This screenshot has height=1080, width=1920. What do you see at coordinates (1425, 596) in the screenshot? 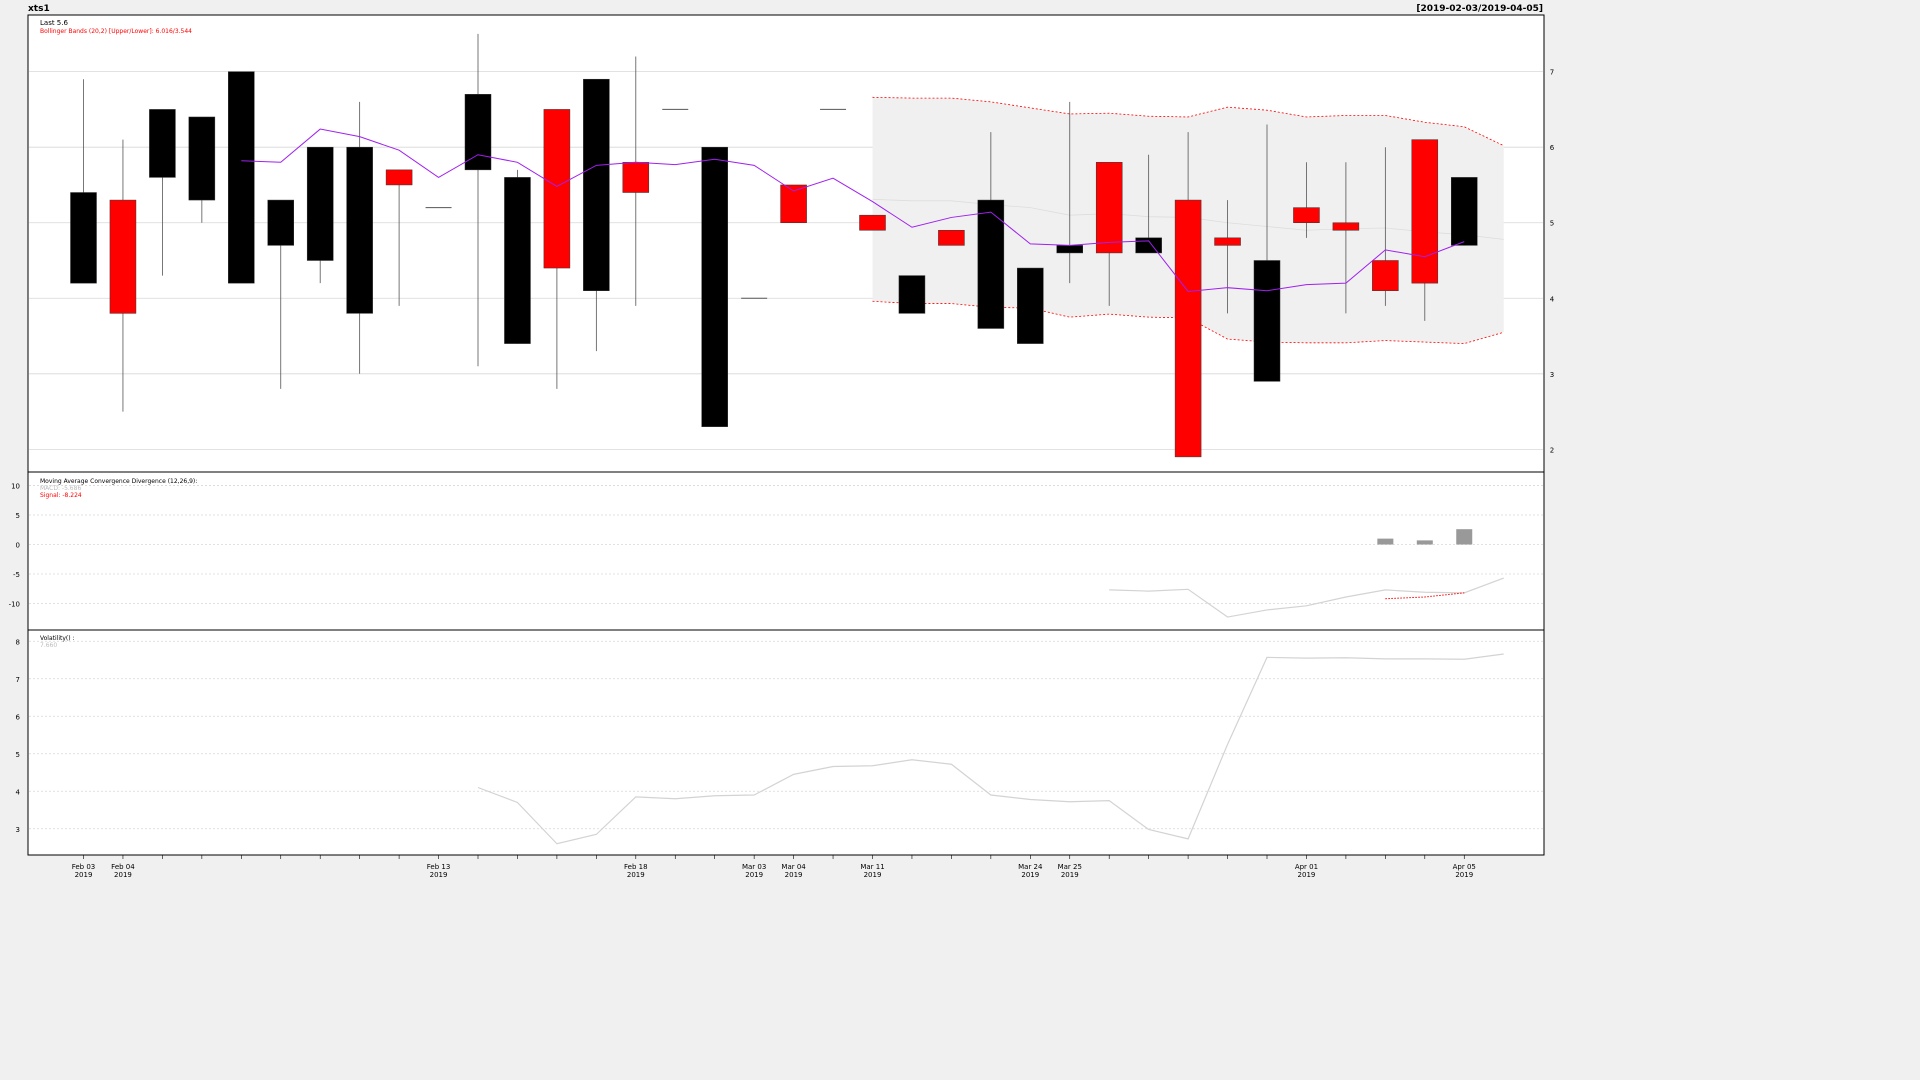
I see `signal-line` at bounding box center [1425, 596].